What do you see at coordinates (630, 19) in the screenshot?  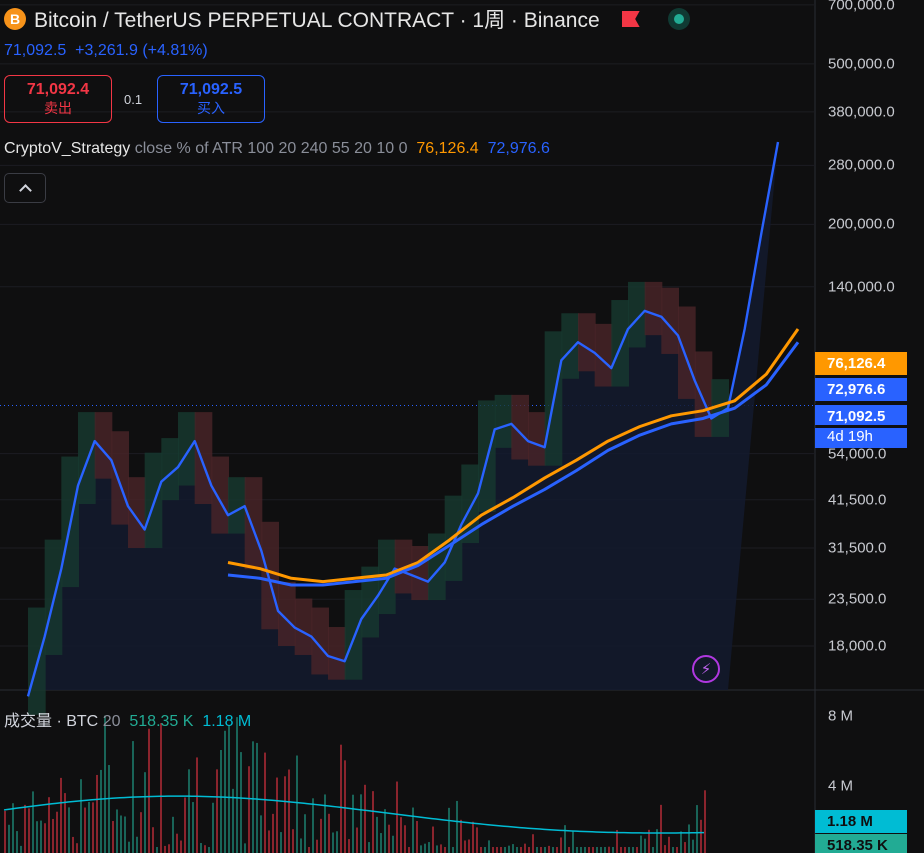 I see `flag-icon` at bounding box center [630, 19].